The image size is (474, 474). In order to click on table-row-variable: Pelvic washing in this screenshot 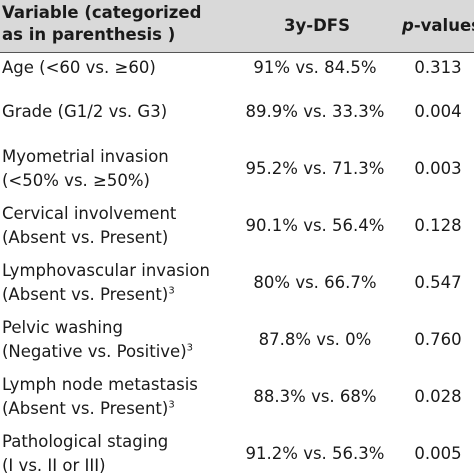, I will do `click(62, 327)`.